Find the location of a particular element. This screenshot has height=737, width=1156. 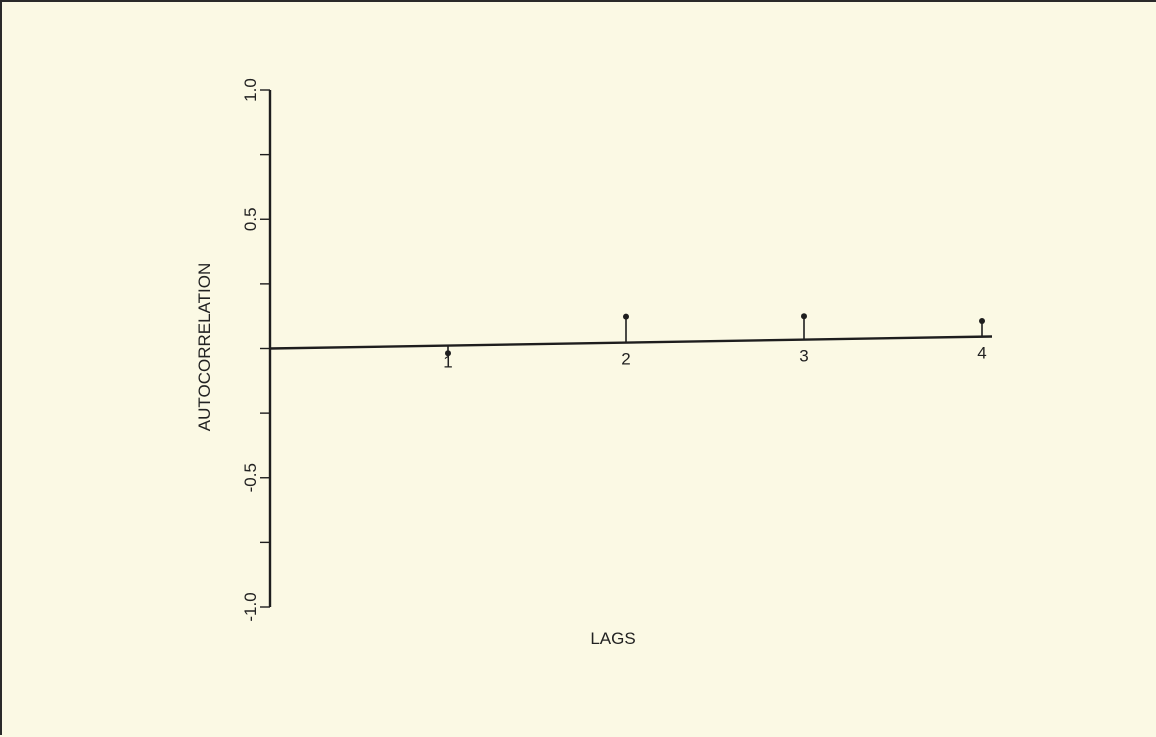

y-tick-labels: 1.0 0.5 -0.5 -1.0 is located at coordinates (250, 349).